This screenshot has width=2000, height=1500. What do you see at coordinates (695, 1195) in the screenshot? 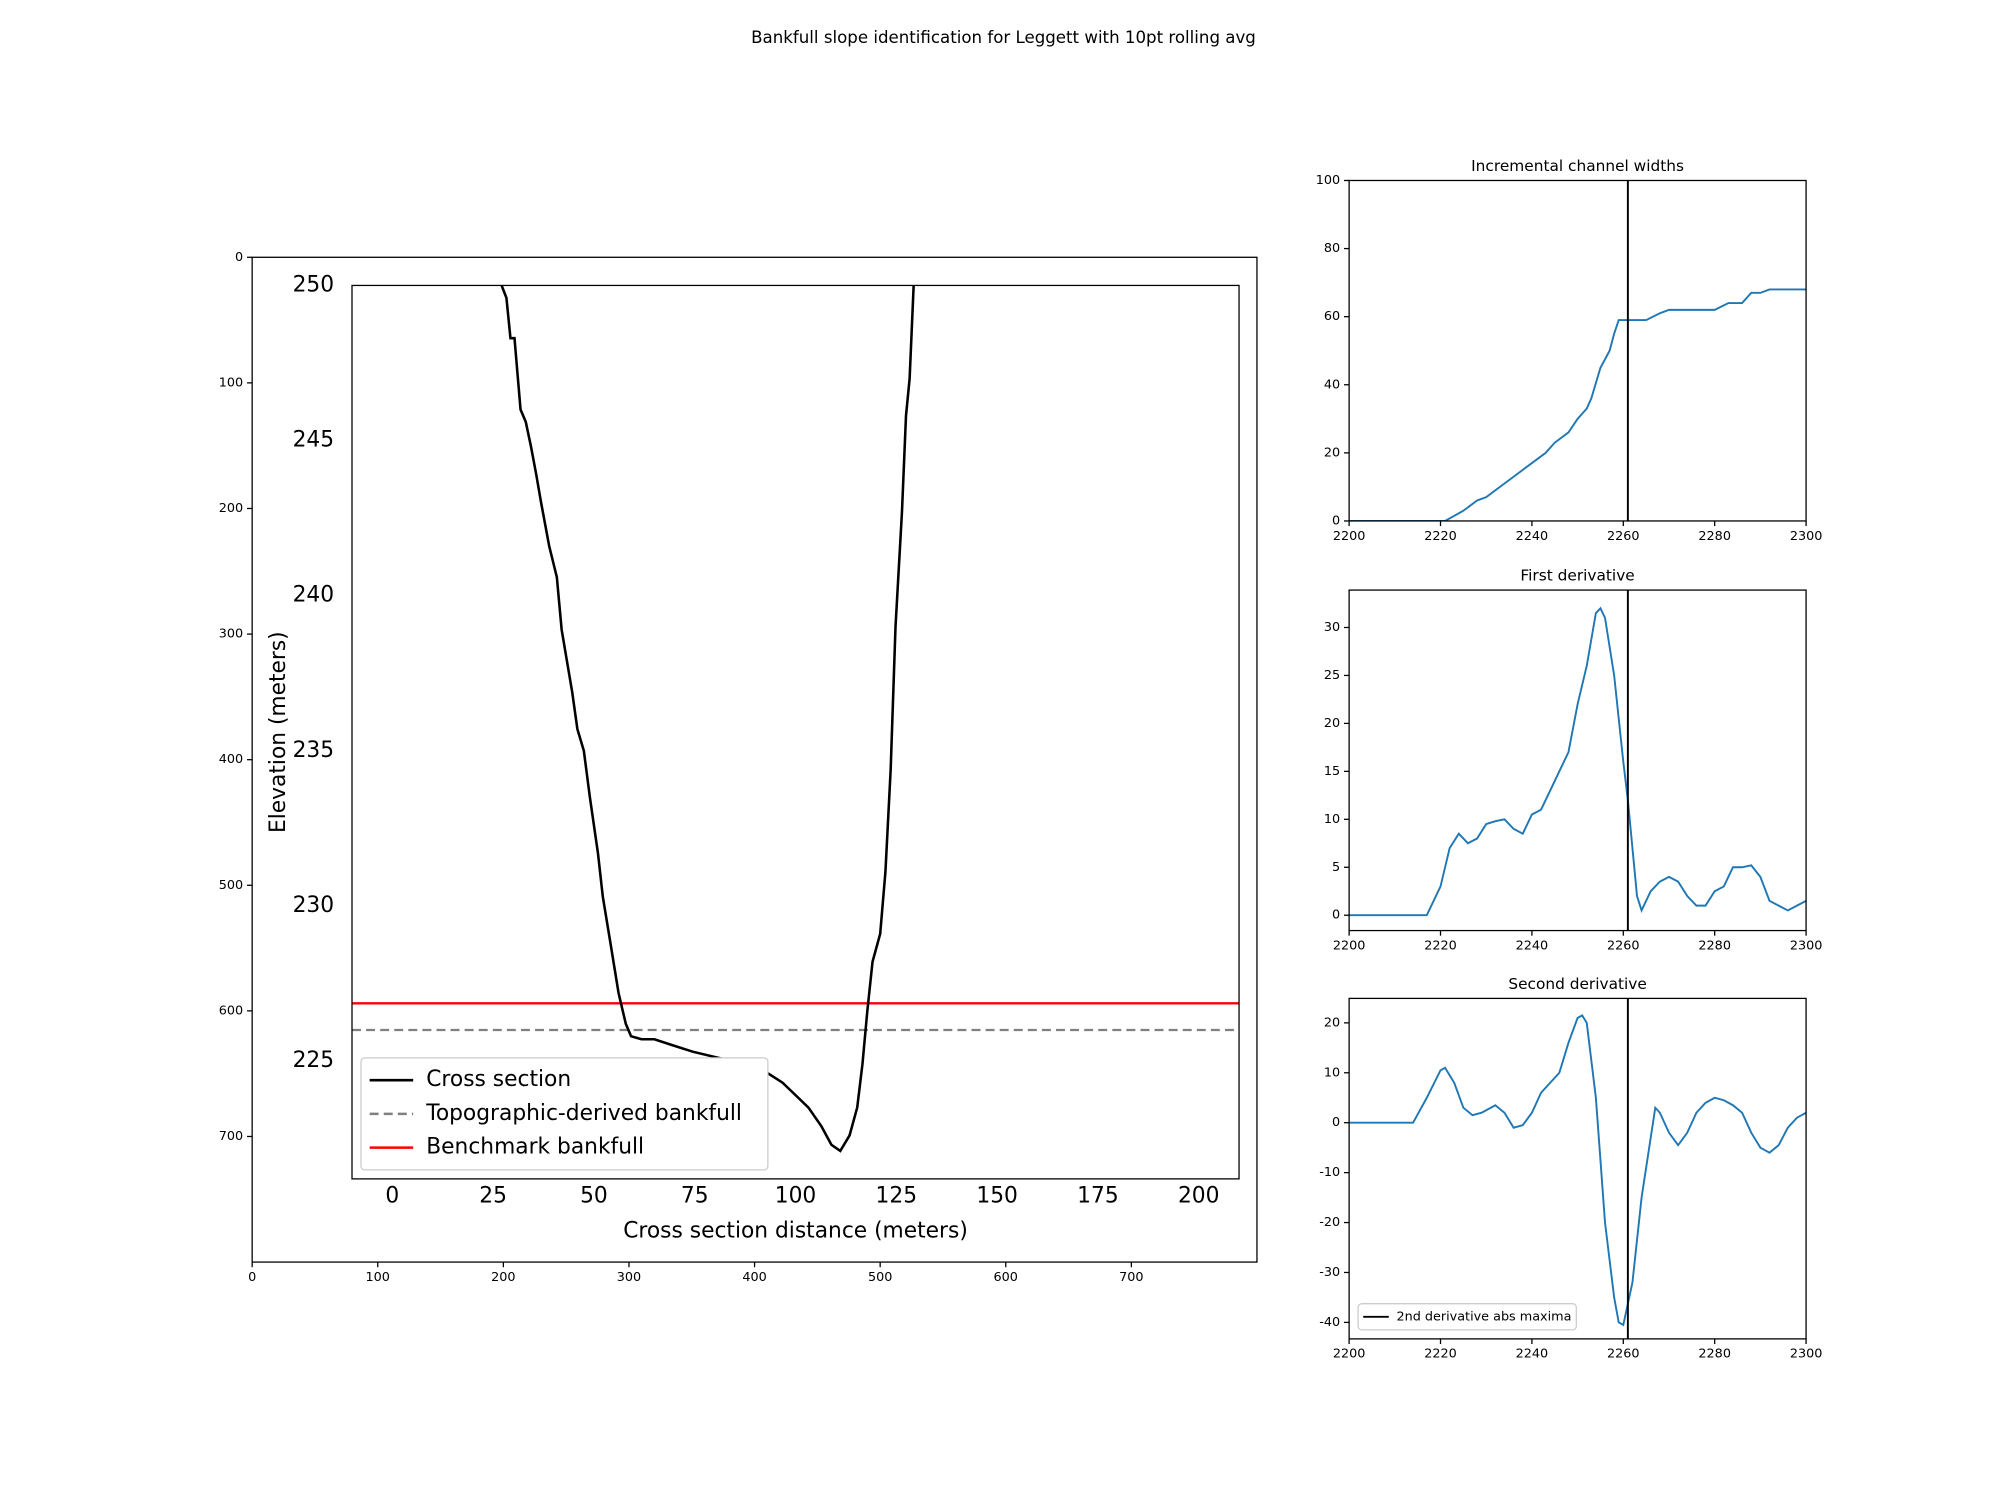
I see `x-tick-label: 75` at bounding box center [695, 1195].